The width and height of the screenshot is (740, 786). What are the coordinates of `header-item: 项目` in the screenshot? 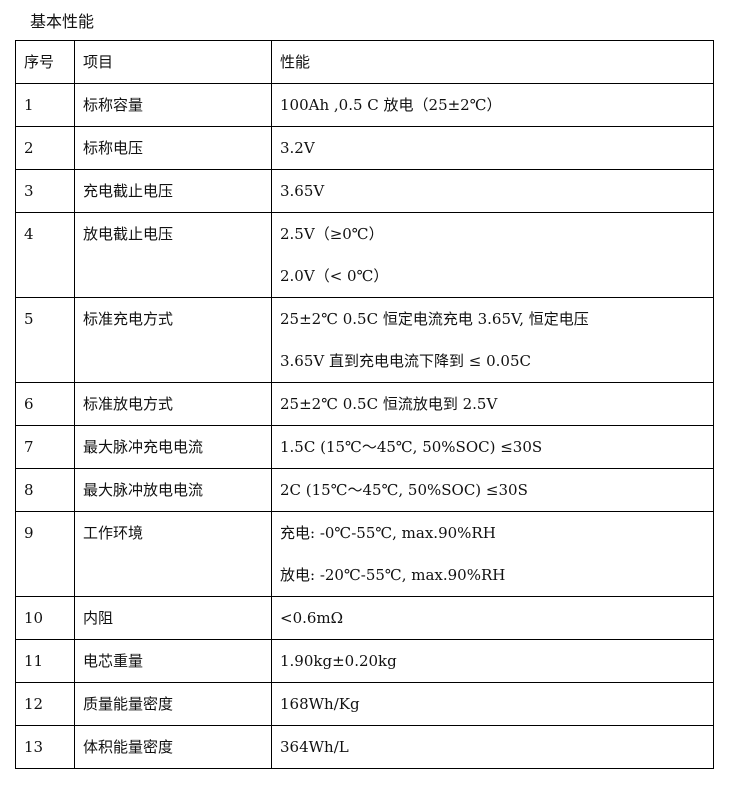 It's located at (173, 62).